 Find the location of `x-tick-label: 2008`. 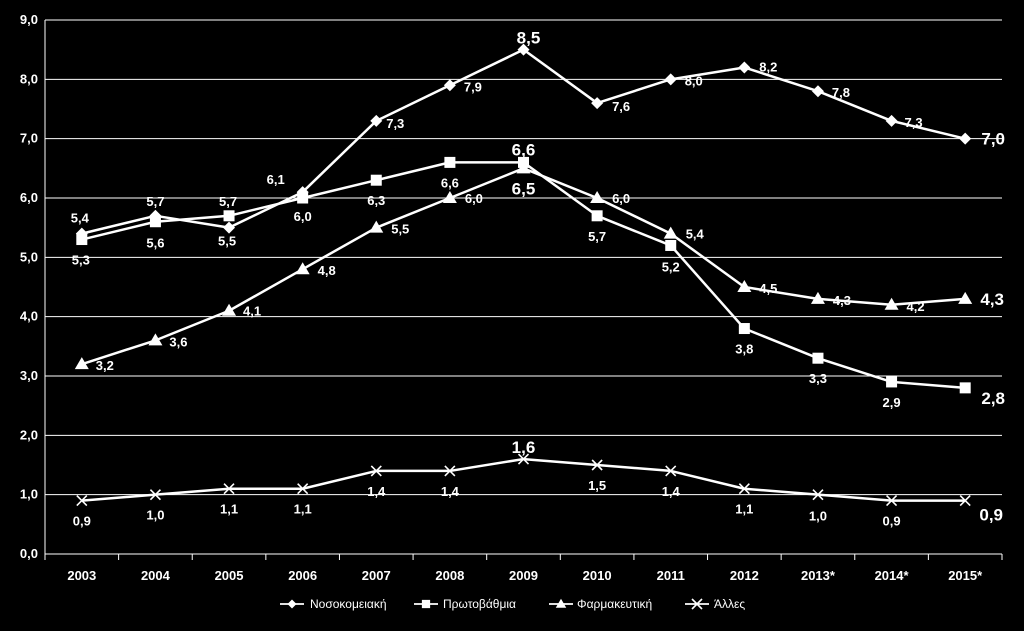

x-tick-label: 2008 is located at coordinates (449, 575).